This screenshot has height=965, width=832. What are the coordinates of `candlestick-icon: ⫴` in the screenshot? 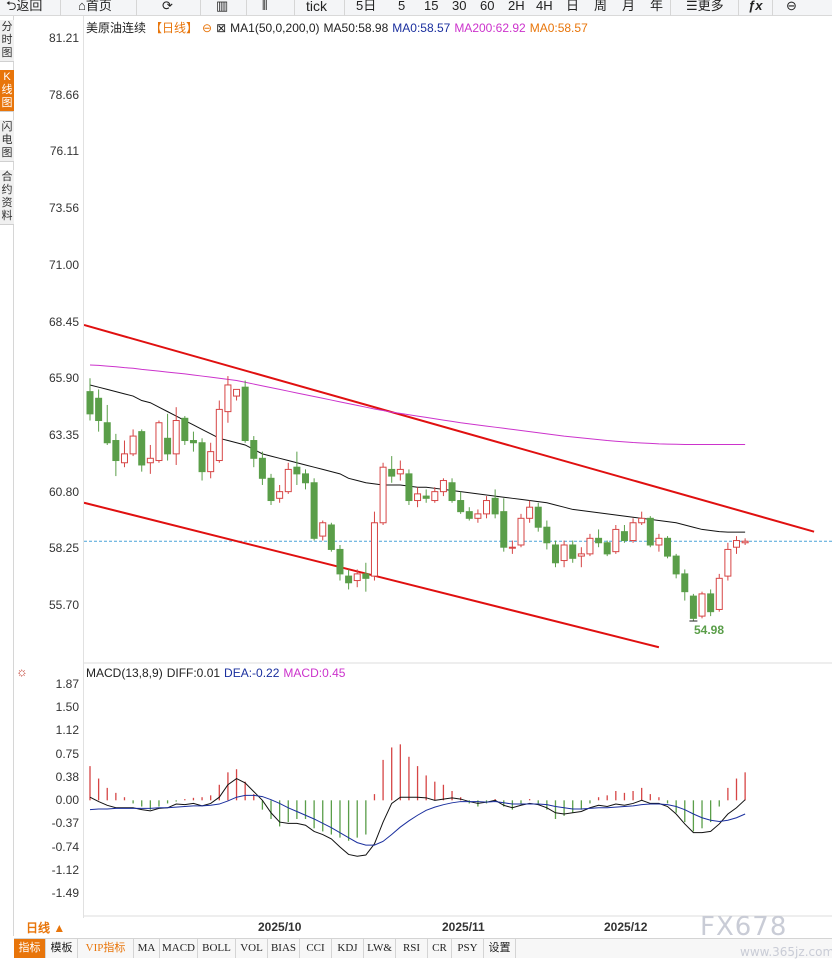 It's located at (265, 6).